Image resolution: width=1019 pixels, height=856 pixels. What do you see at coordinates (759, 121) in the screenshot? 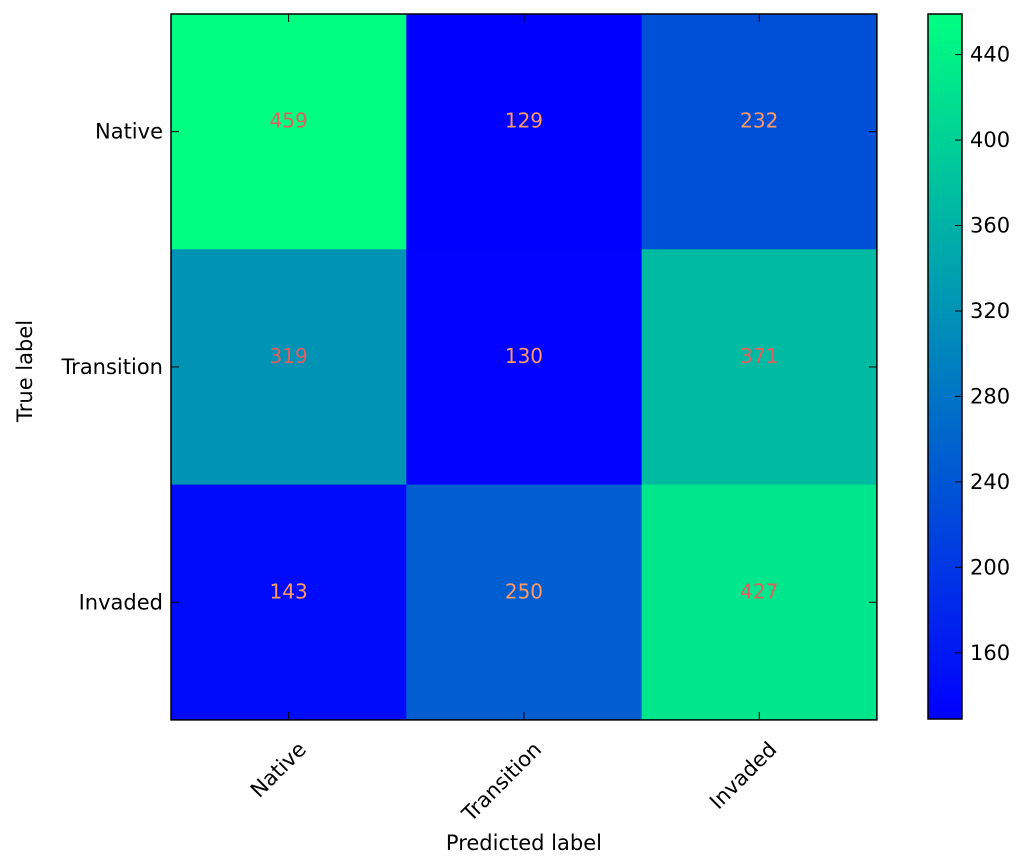
I see `cell-value-label: 232` at bounding box center [759, 121].